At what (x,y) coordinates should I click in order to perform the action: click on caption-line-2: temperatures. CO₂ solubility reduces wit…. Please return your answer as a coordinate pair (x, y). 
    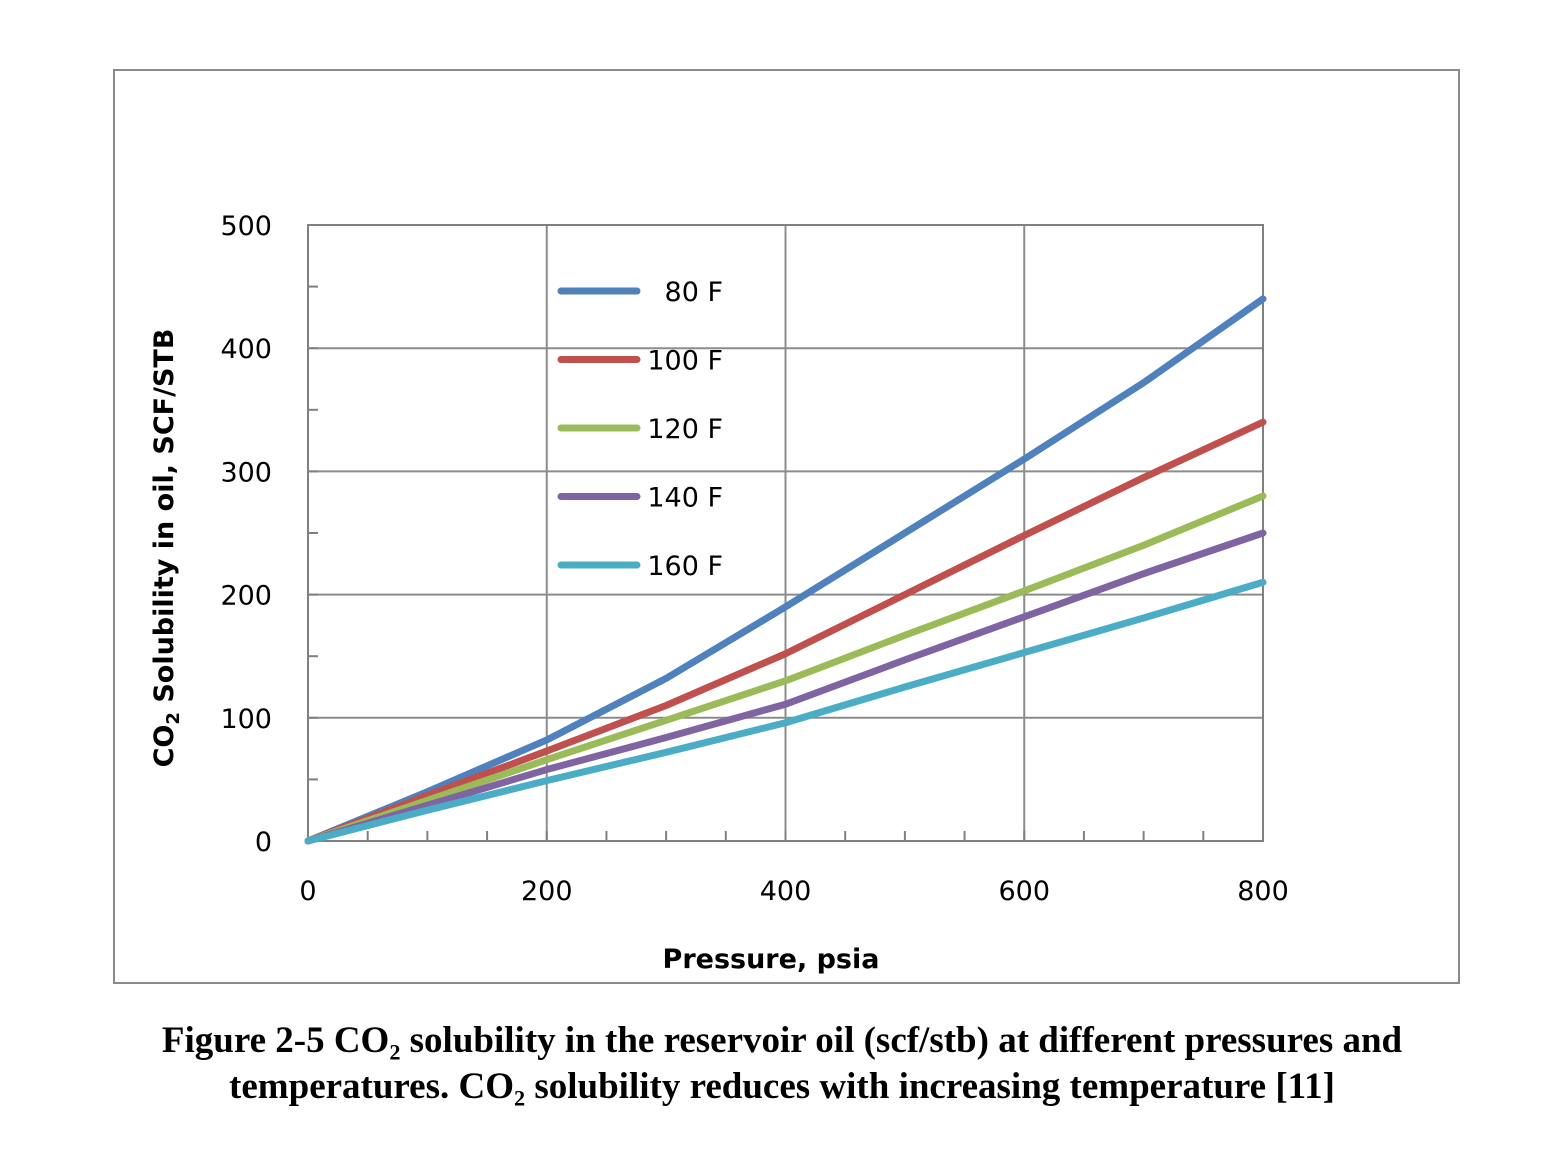
    Looking at the image, I should click on (782, 1086).